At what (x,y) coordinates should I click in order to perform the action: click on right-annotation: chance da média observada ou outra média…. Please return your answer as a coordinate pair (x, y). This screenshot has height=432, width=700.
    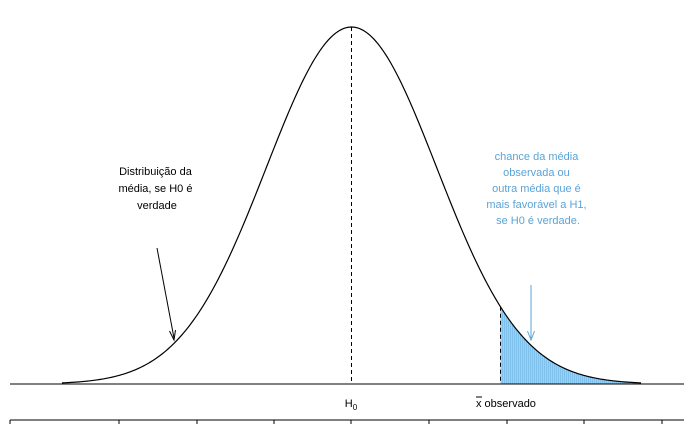
    Looking at the image, I should click on (537, 189).